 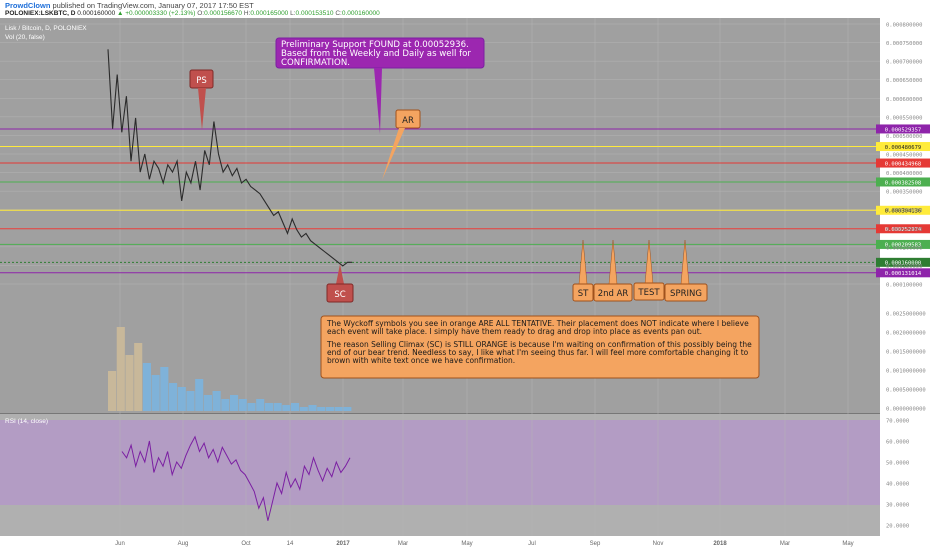 I want to click on high-label: H:, so click(x=247, y=13).